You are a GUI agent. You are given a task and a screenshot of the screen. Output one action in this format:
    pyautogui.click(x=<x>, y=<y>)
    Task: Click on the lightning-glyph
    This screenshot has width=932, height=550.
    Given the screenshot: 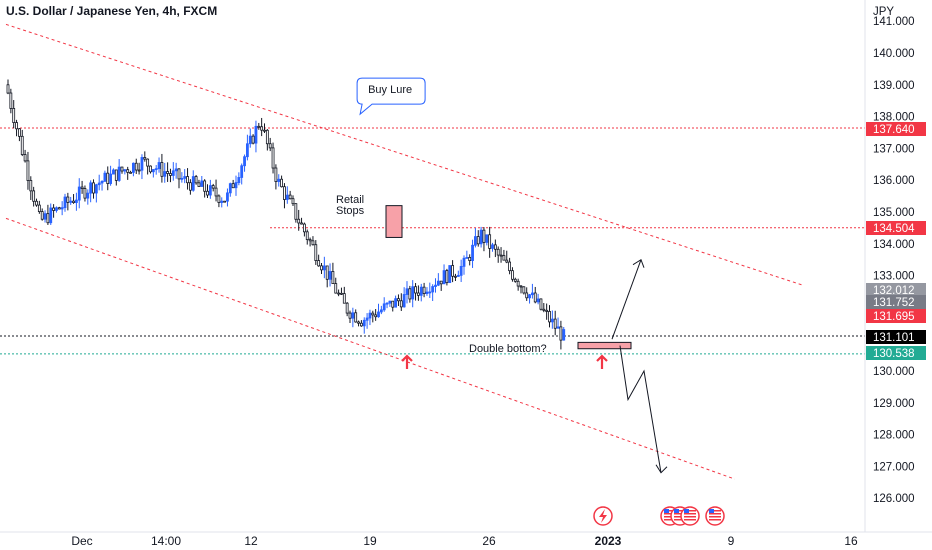 What is the action you would take?
    pyautogui.click(x=603, y=516)
    